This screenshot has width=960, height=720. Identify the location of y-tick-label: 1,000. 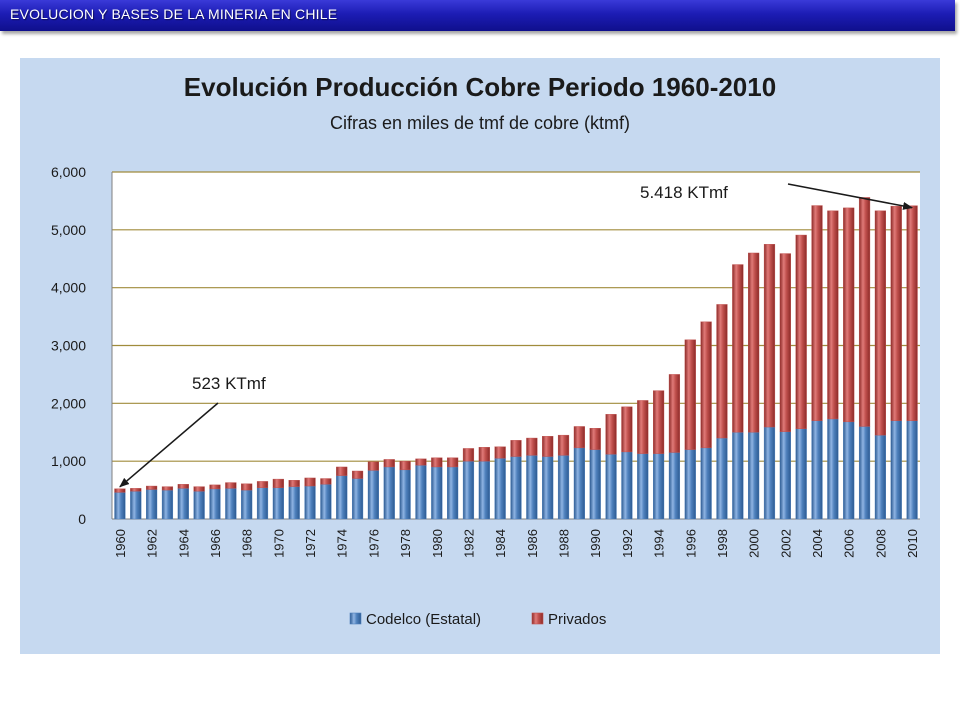
(68, 461).